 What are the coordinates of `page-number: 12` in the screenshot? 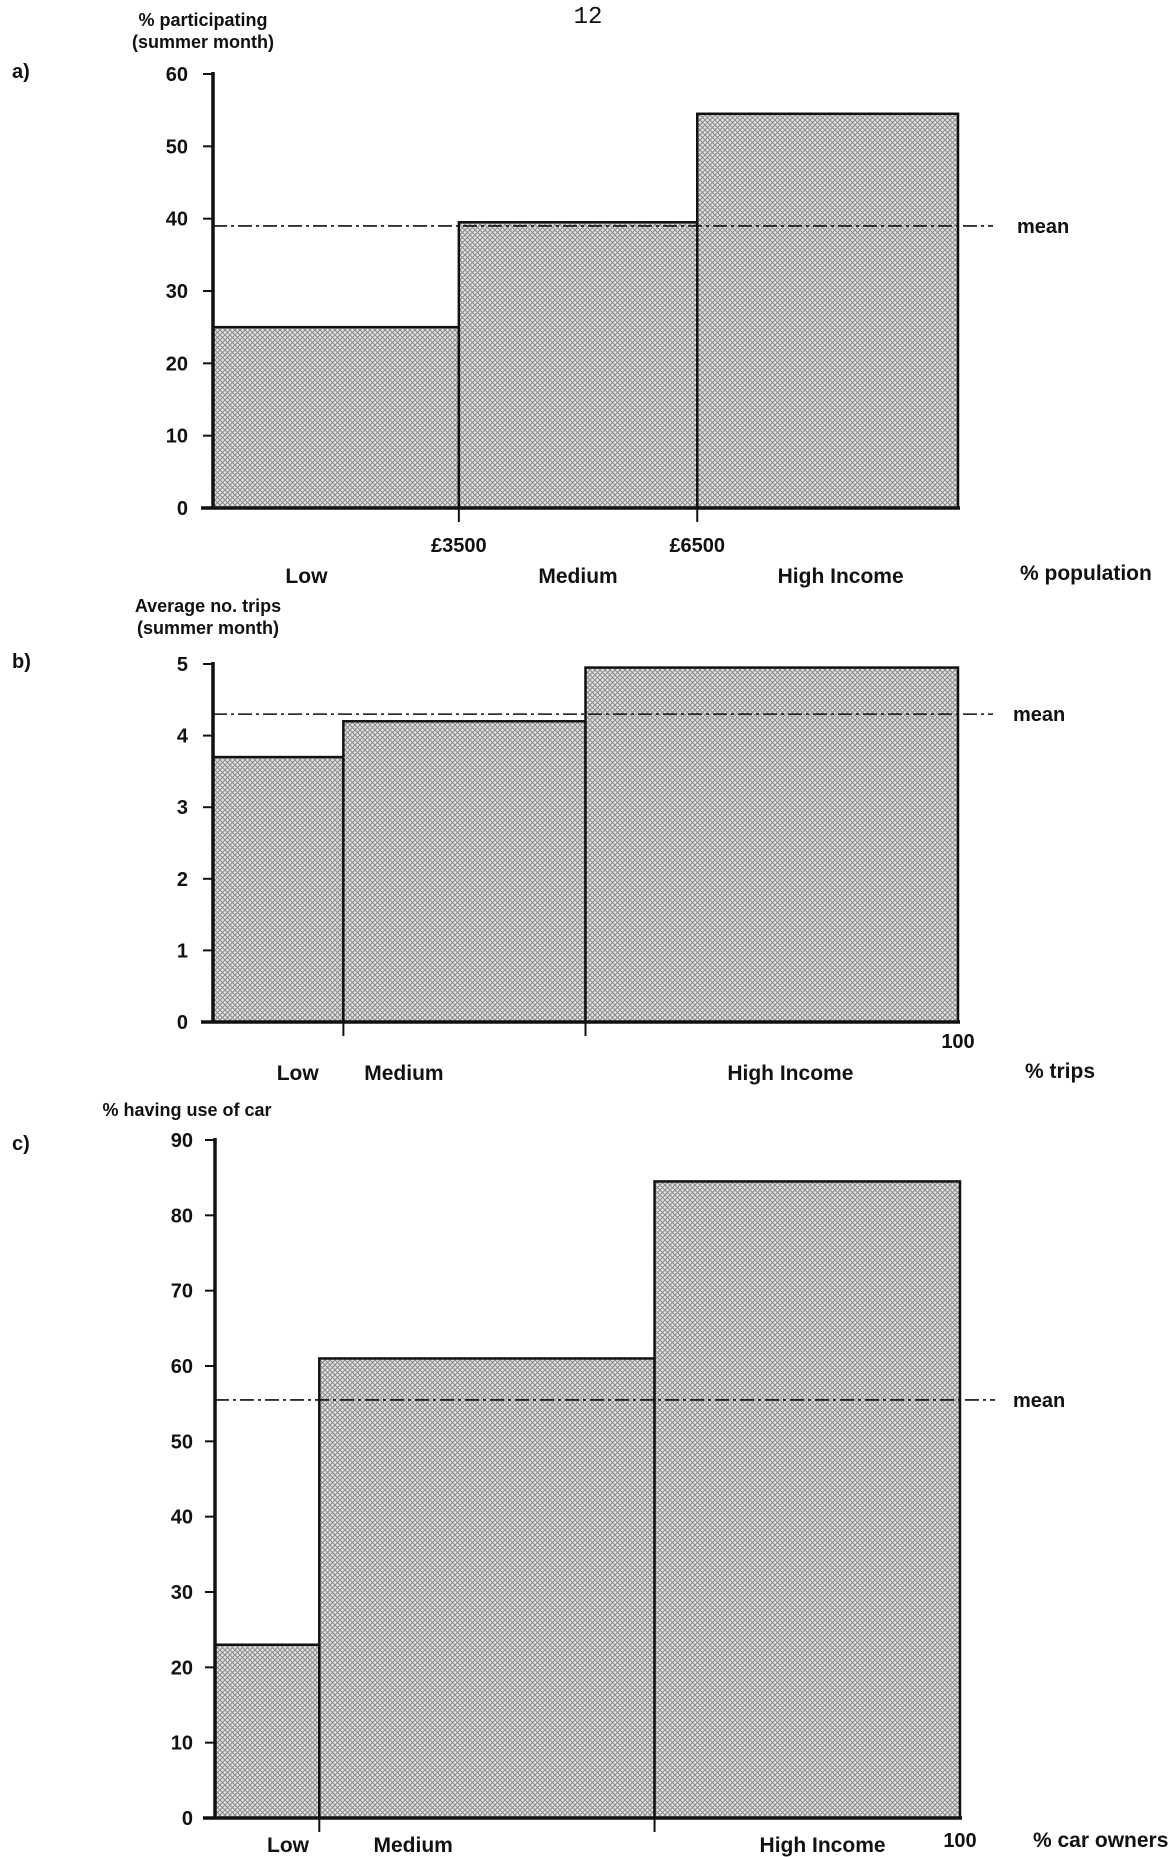 It's located at (588, 17).